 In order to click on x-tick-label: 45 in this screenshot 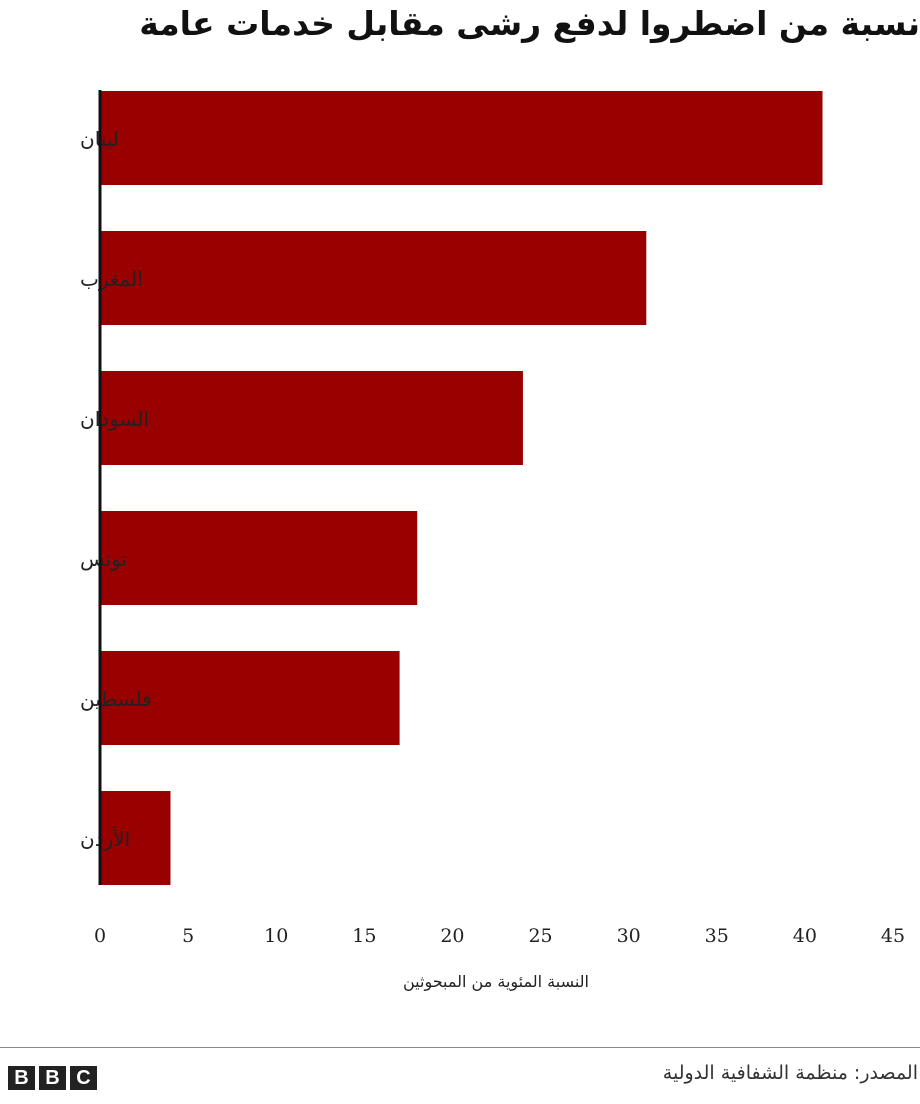, I will do `click(893, 936)`.